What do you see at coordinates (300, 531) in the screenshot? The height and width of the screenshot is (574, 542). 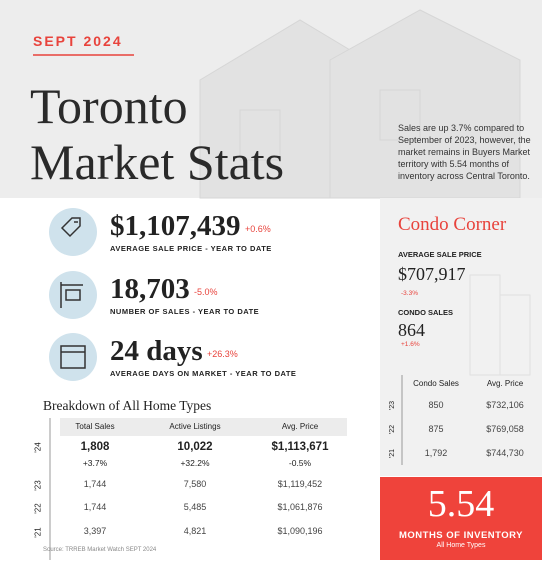 I see `cell: $1,090,196` at bounding box center [300, 531].